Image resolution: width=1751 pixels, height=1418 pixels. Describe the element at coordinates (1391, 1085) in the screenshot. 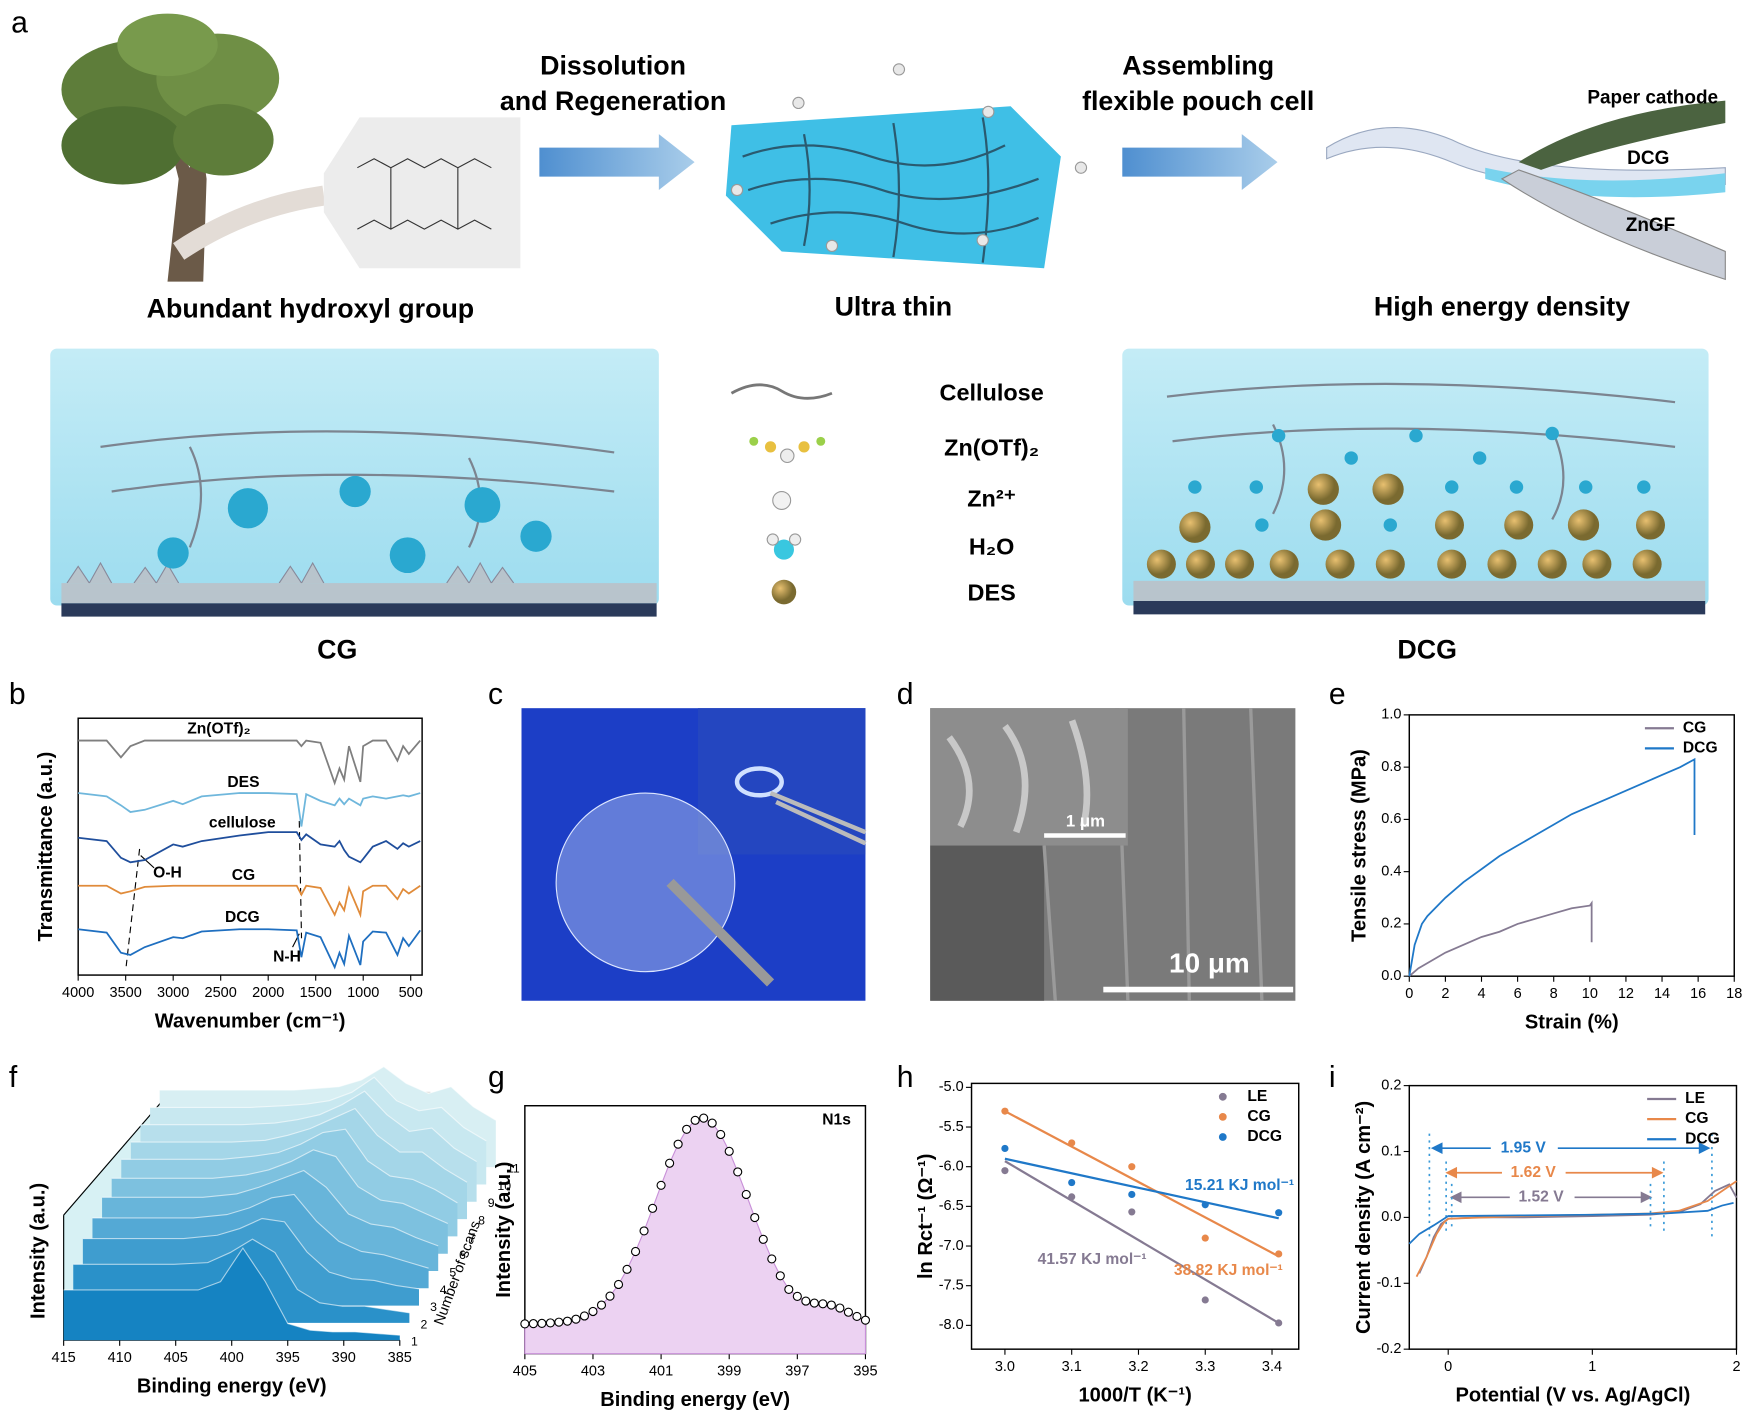

I see `y-tick-label: 0.2` at that location.